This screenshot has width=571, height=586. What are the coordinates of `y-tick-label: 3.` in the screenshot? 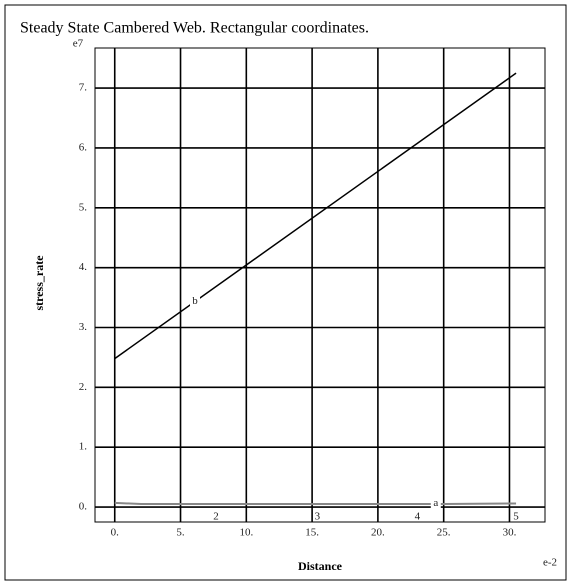 It's located at (83, 327).